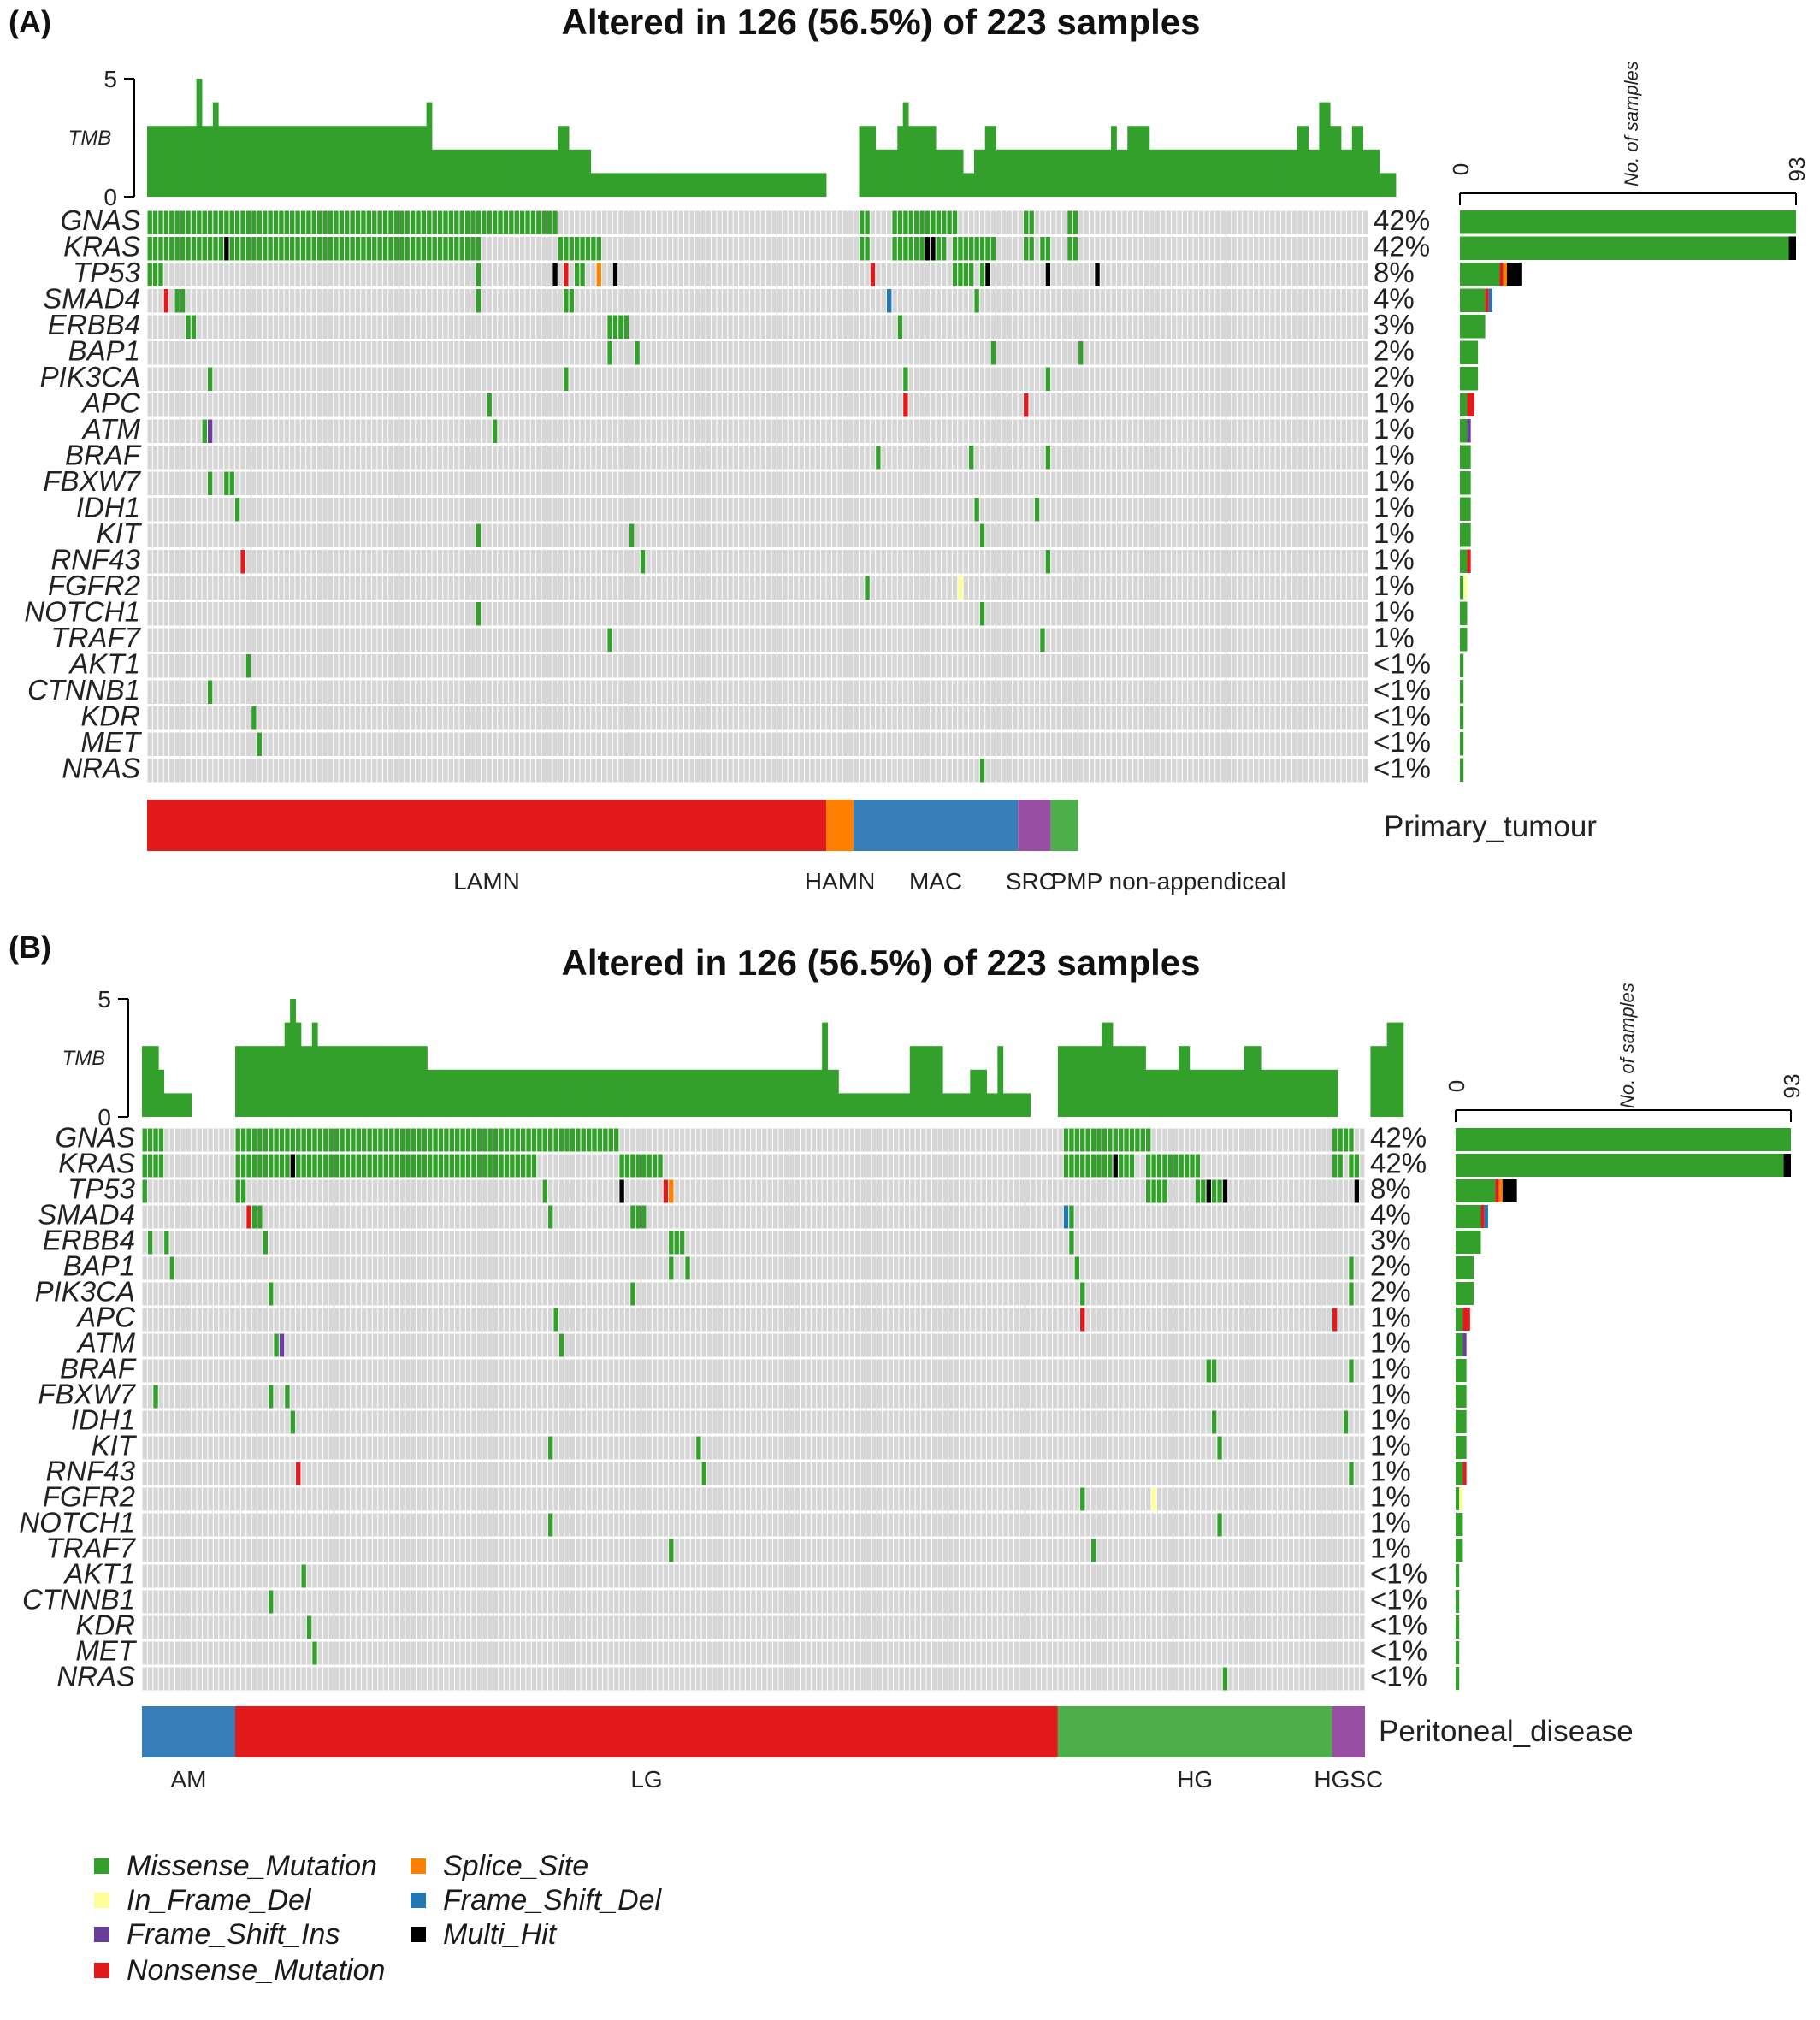 The width and height of the screenshot is (1820, 2020). Describe the element at coordinates (1349, 1779) in the screenshot. I see `annotation-group-label: HGSC` at that location.